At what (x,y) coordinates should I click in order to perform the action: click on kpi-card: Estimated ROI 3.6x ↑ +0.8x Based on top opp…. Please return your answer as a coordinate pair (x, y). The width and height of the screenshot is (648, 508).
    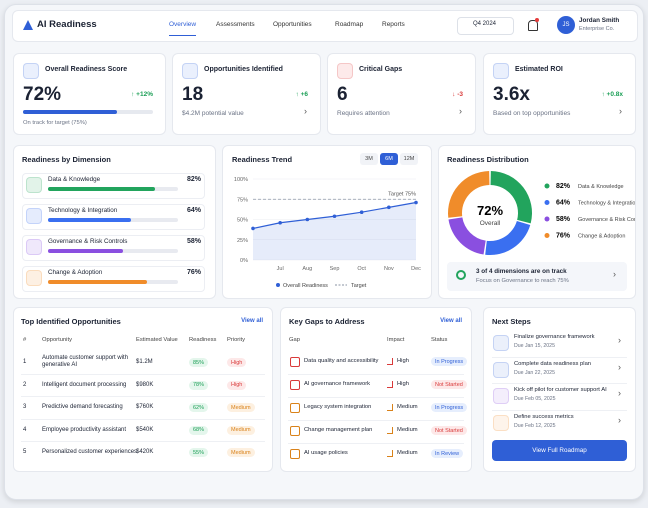
    Looking at the image, I should click on (559, 94).